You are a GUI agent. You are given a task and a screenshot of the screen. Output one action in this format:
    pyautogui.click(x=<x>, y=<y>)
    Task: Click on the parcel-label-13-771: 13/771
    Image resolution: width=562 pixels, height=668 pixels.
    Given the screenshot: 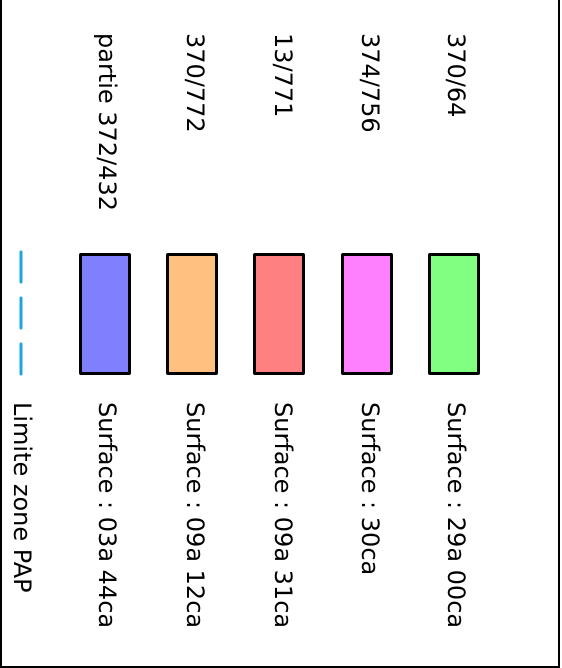 What is the action you would take?
    pyautogui.click(x=283, y=75)
    